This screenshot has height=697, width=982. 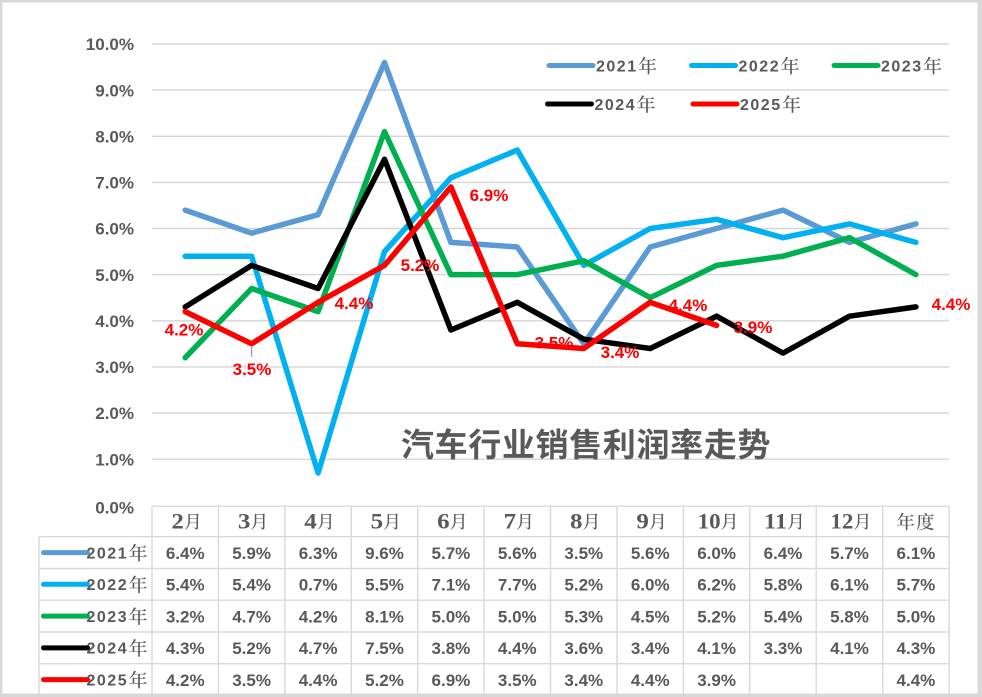 I want to click on svg-text: 5, so click(x=377, y=521).